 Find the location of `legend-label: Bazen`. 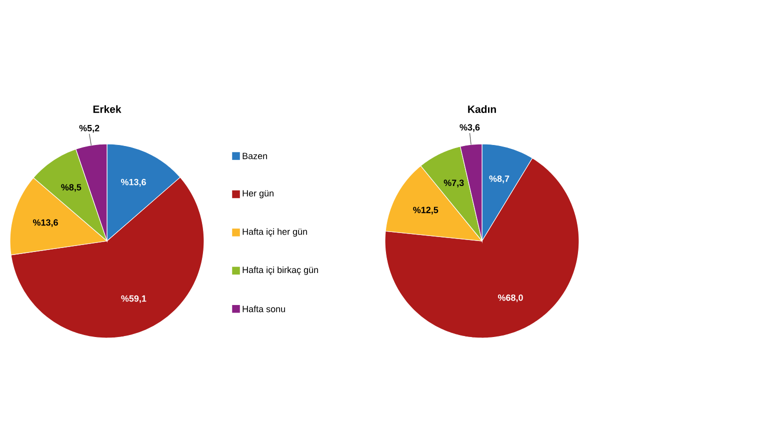

legend-label: Bazen is located at coordinates (254, 156).